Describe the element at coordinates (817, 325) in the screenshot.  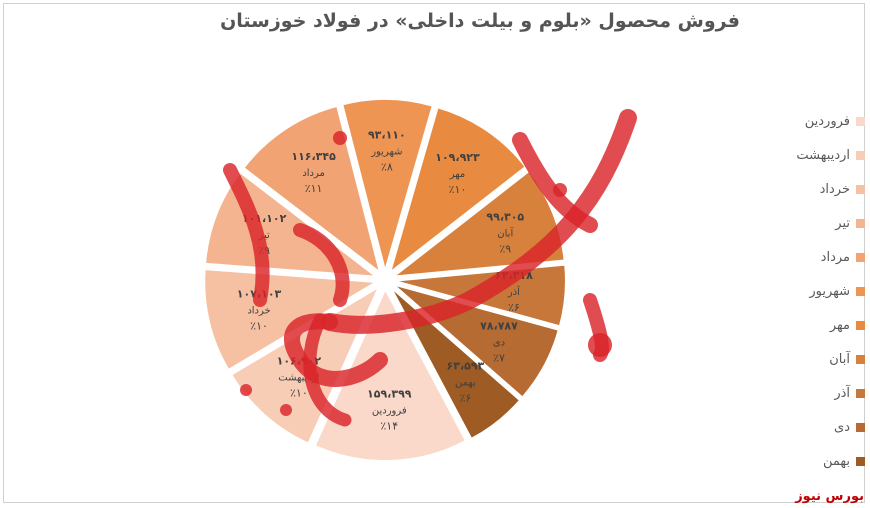
I see `legend-item-7: مهر` at that location.